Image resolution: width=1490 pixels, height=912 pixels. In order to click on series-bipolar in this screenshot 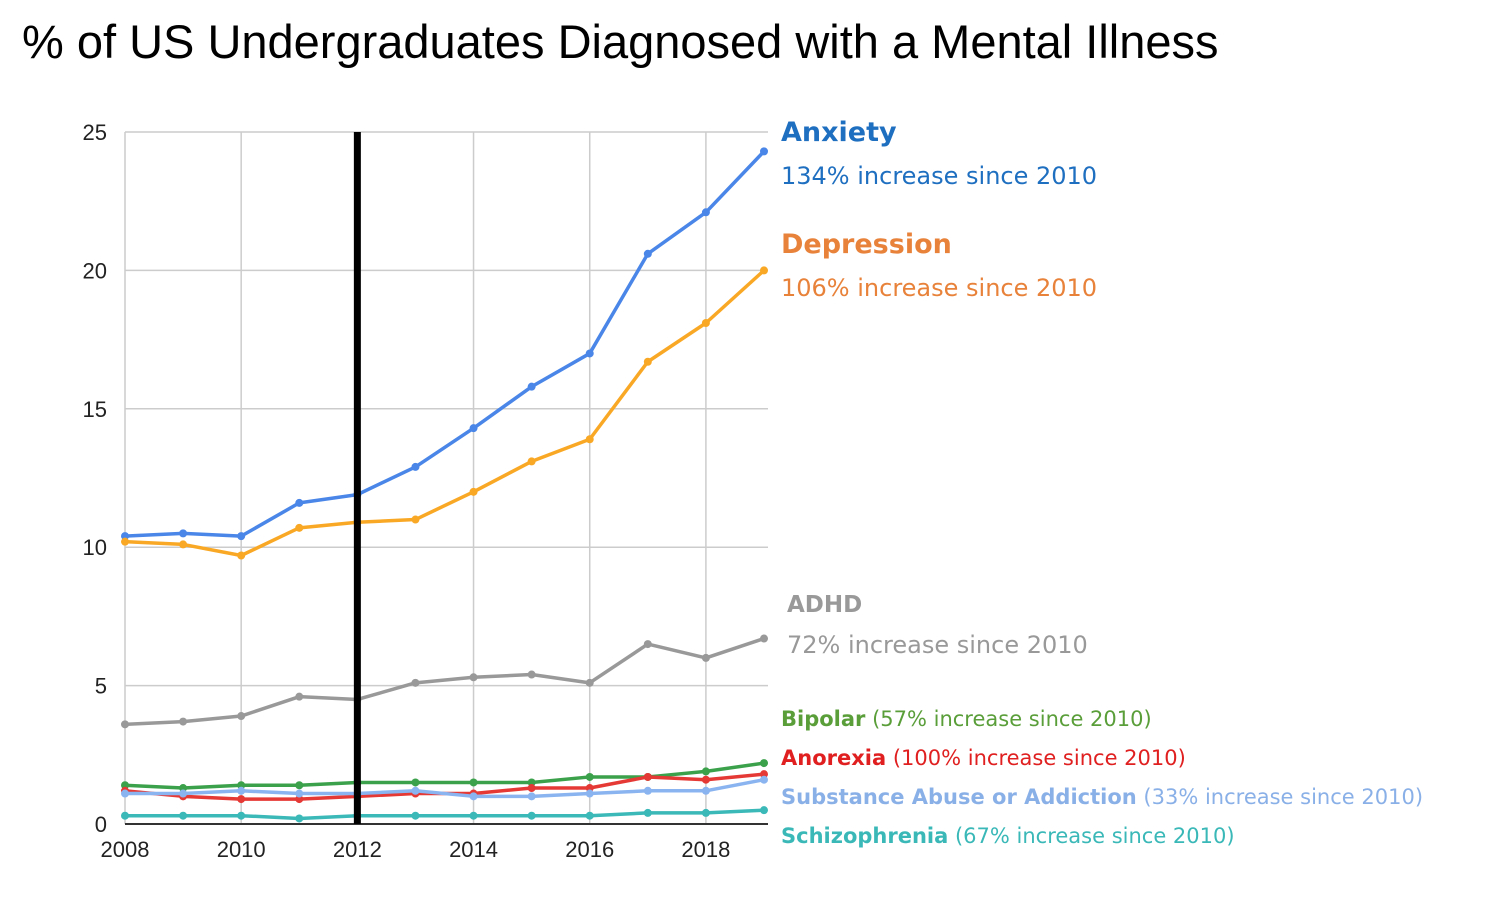, I will do `click(444, 776)`.